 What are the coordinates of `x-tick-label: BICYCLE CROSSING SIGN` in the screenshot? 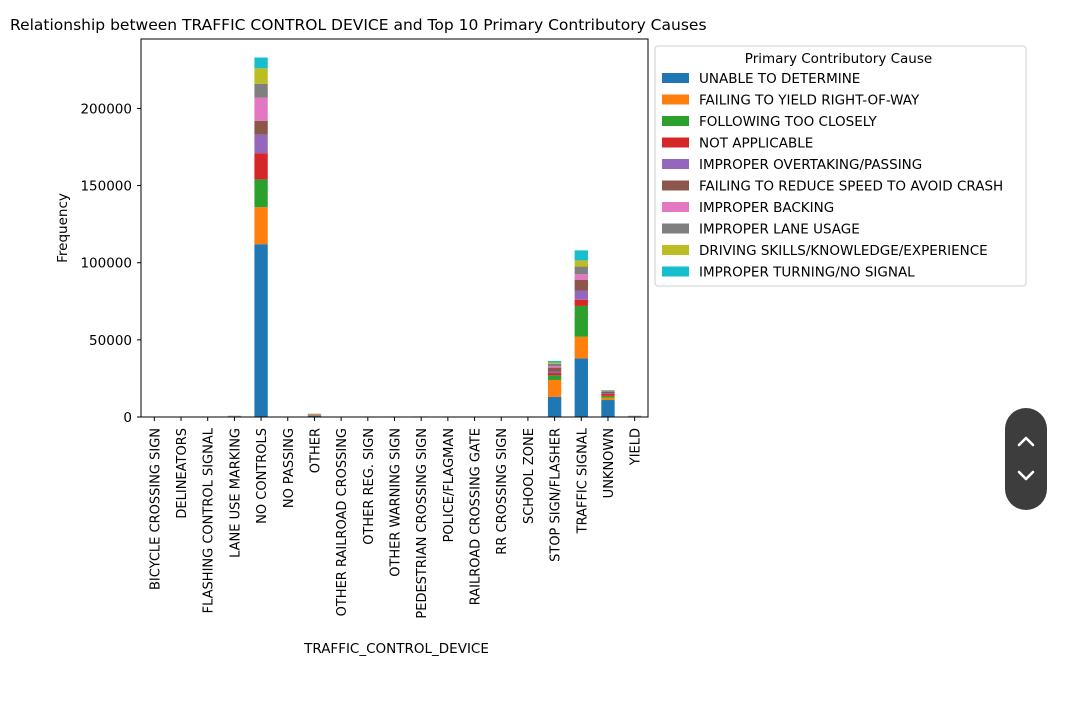 It's located at (155, 509).